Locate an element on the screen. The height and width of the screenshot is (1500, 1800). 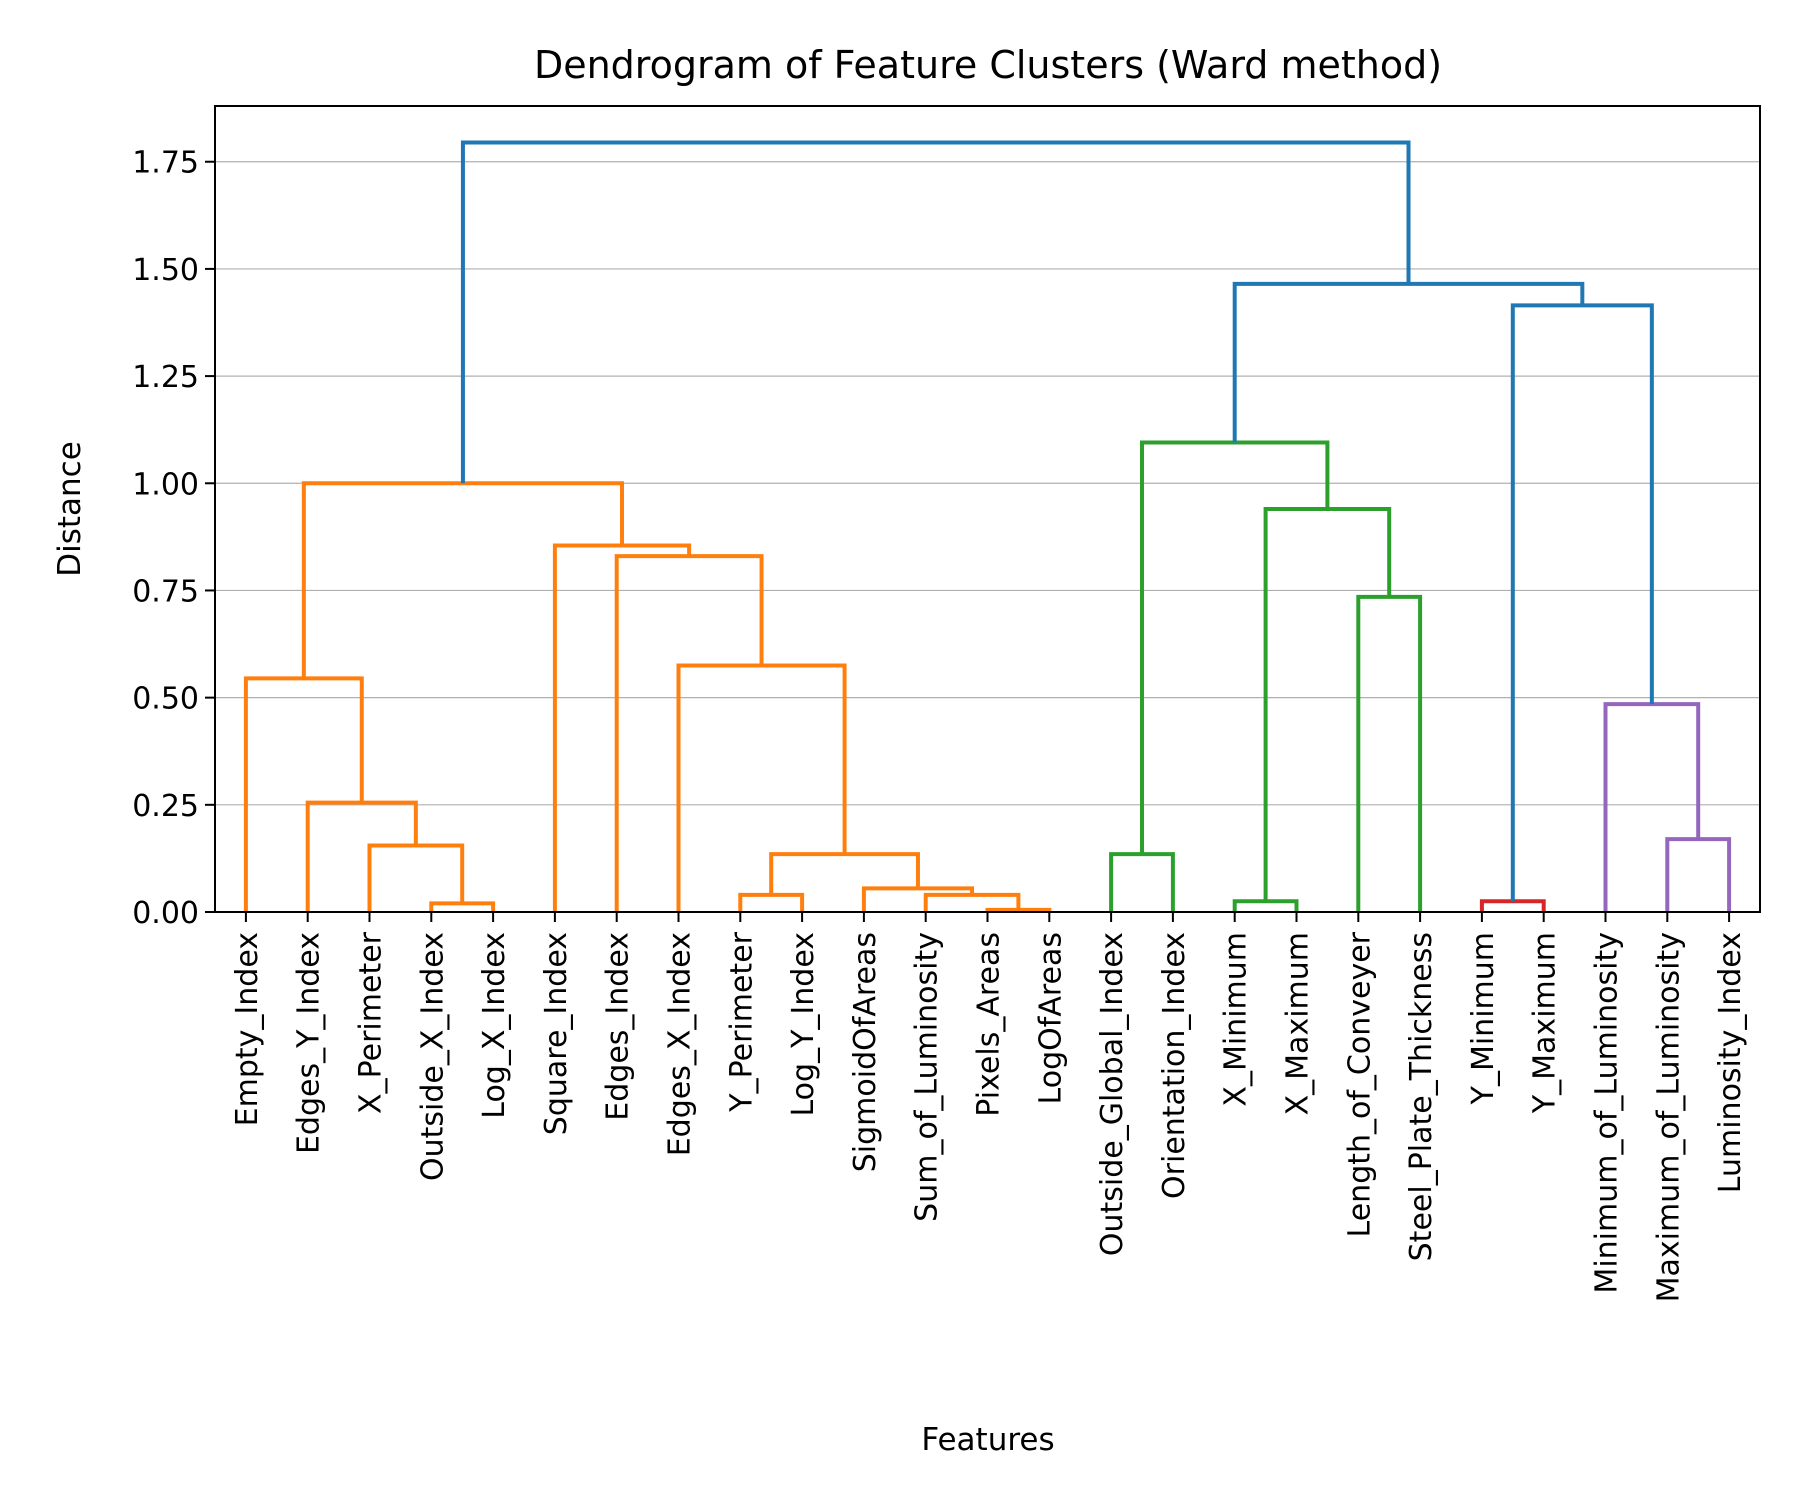
dendrogram-link-m3 is located at coordinates (1265, 905).